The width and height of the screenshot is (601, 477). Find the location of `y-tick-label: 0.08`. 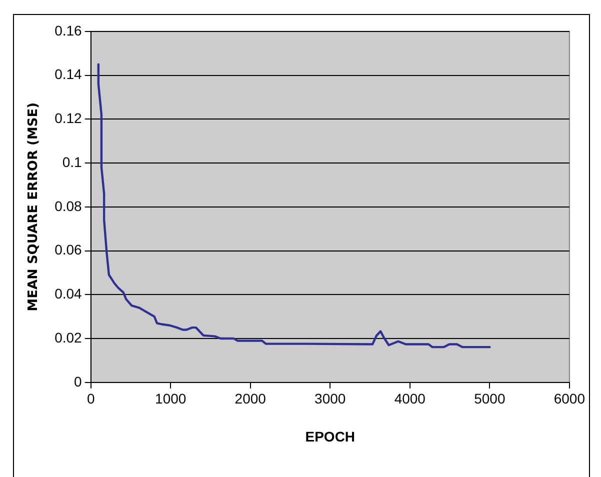

y-tick-label: 0.08 is located at coordinates (68, 206).